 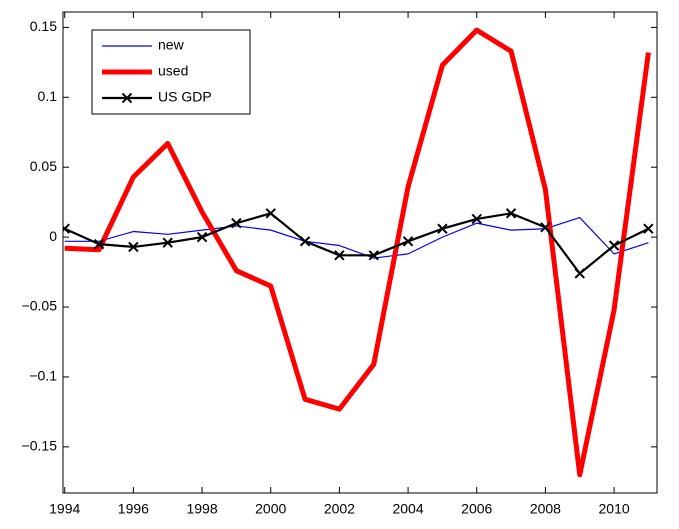 I want to click on legend-label: used, so click(x=173, y=71).